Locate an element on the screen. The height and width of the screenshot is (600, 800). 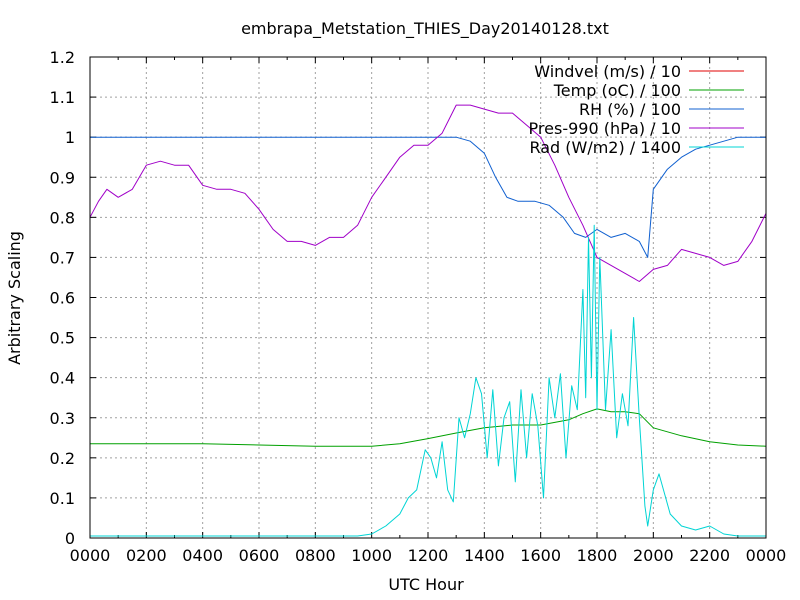
y-tick-label: 0.2 is located at coordinates (62, 458).